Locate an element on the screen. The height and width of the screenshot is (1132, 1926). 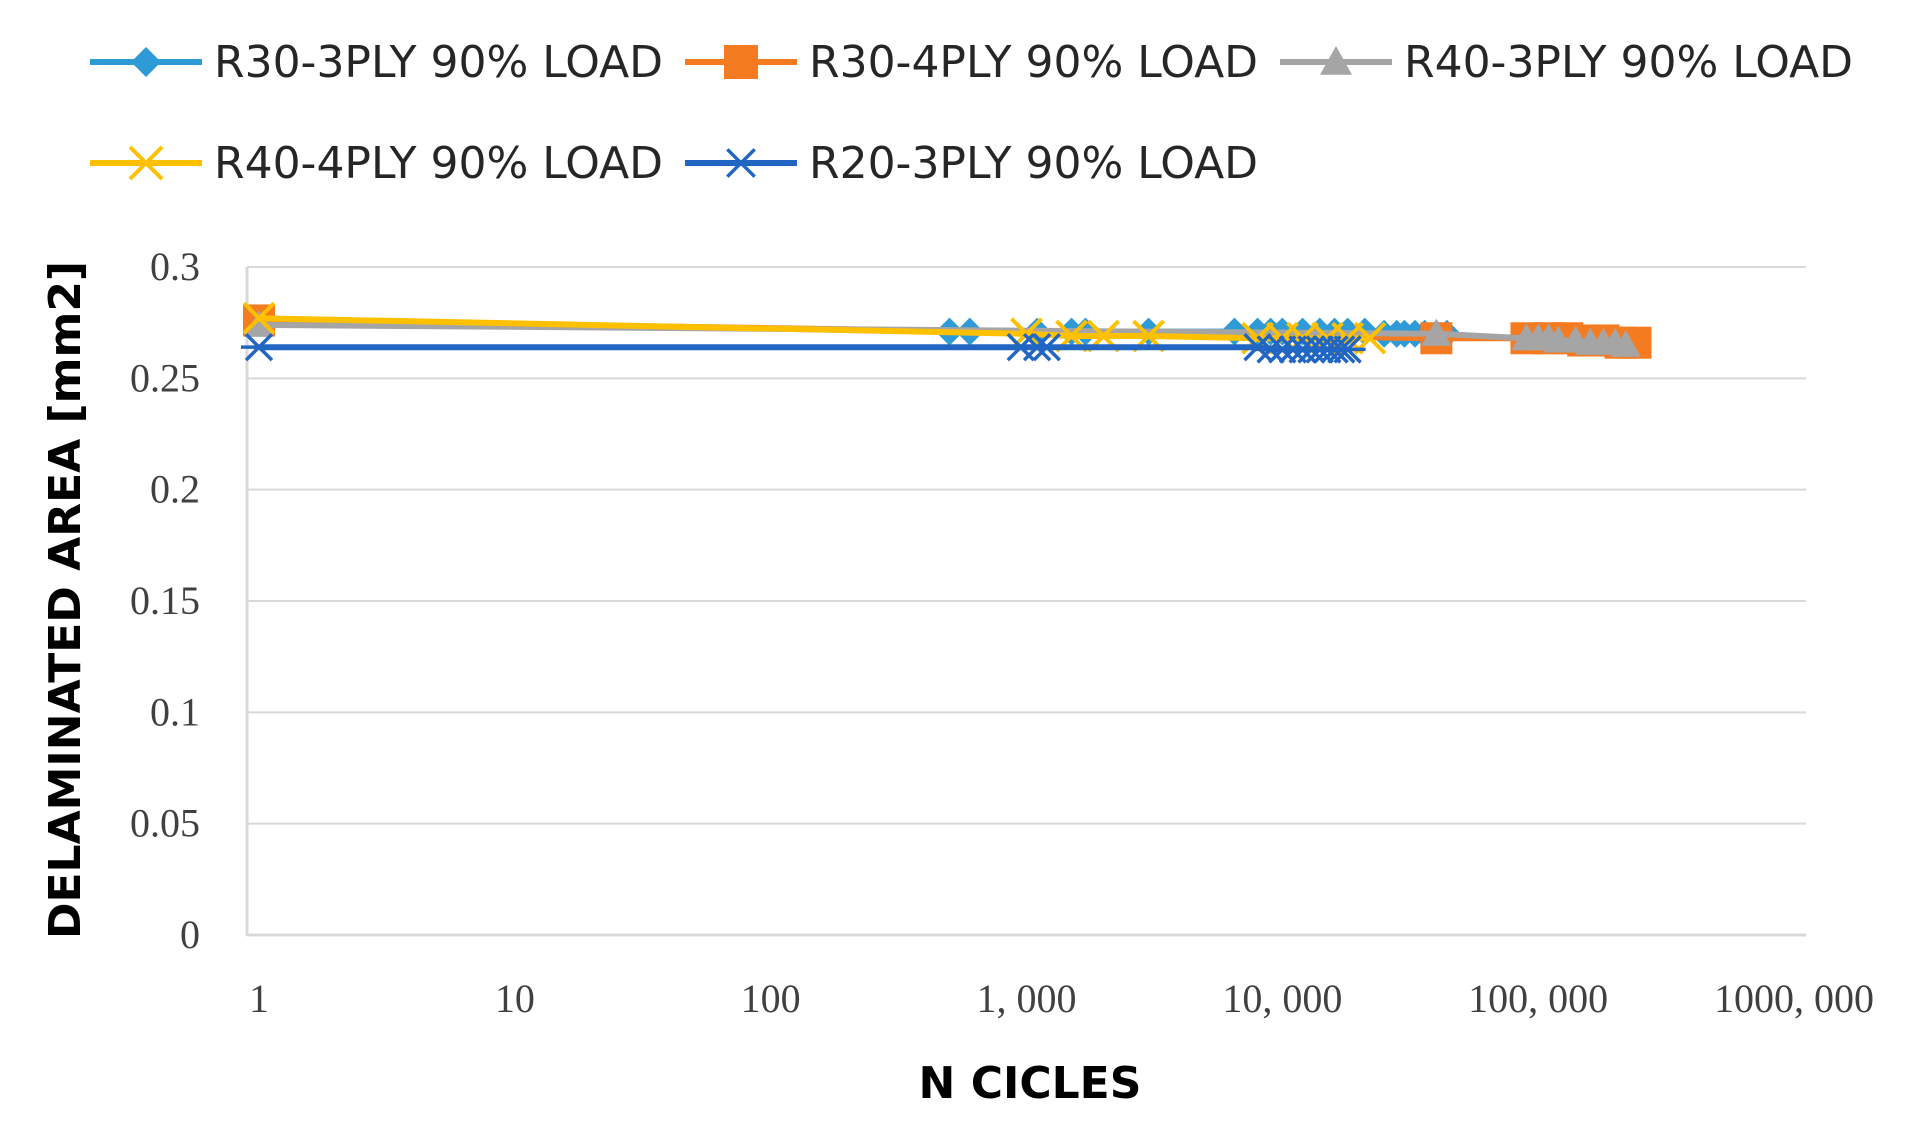
legend-label: R30-4PLY 90% LOAD is located at coordinates (1033, 62).